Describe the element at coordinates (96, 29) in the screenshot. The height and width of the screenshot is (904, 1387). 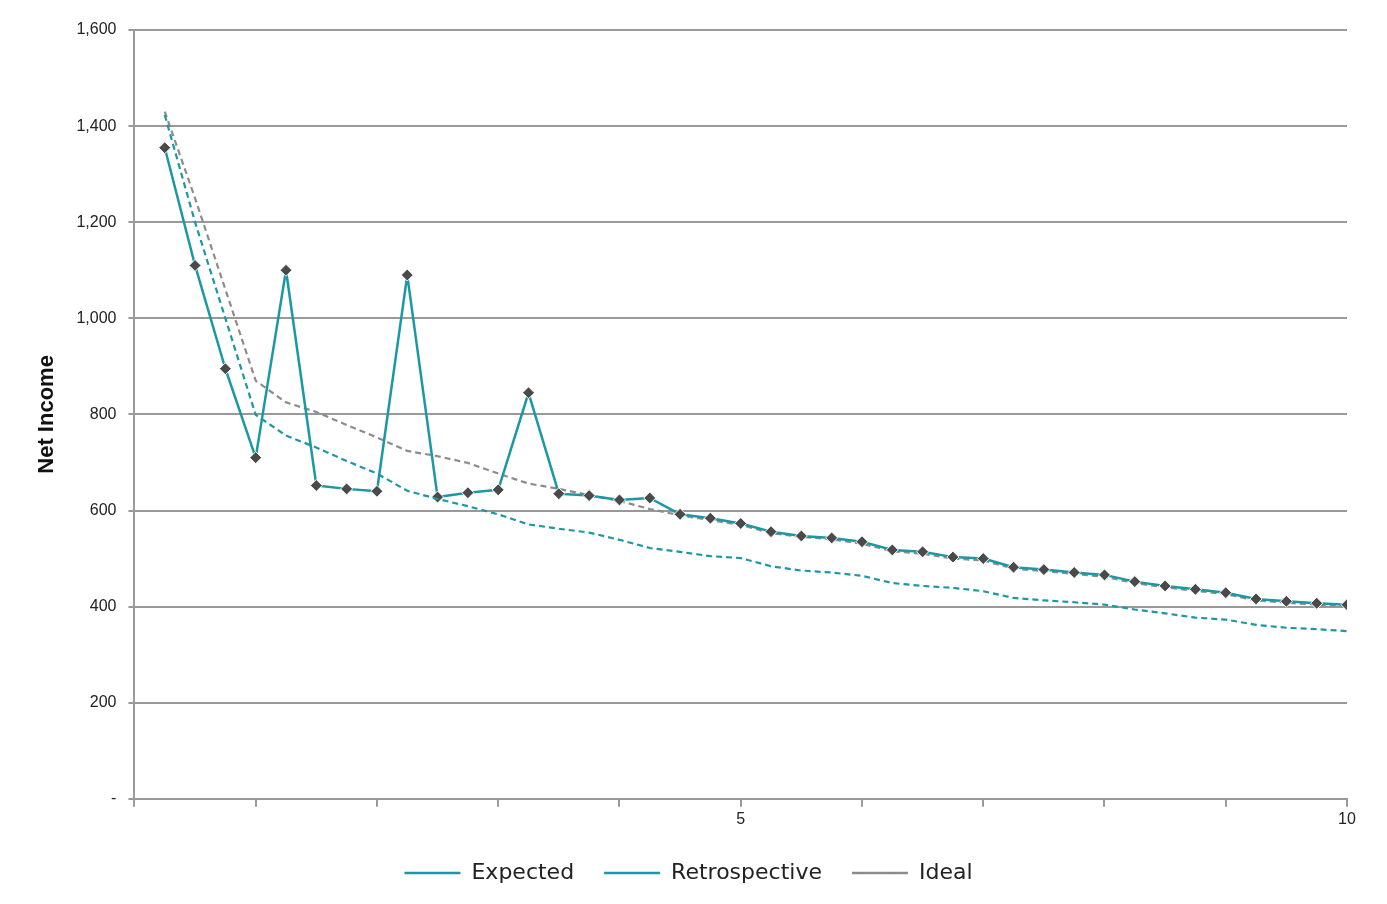
I see `y-tick-label: 1,600` at that location.